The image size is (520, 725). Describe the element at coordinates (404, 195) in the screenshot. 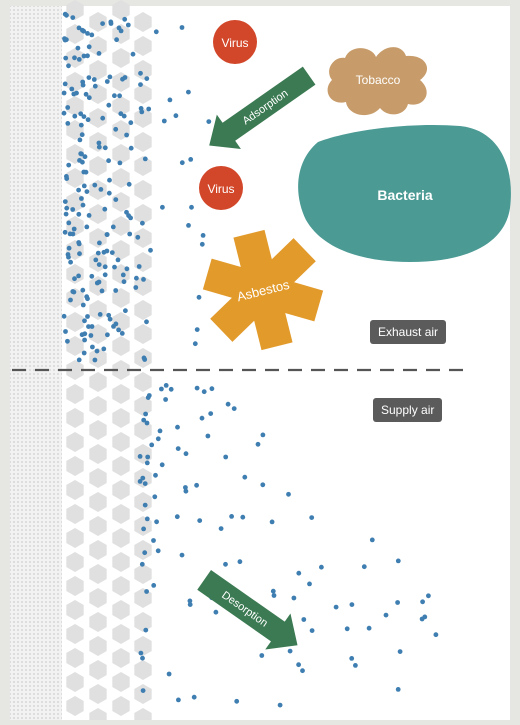

I see `bacteria-label: Bacteria` at that location.